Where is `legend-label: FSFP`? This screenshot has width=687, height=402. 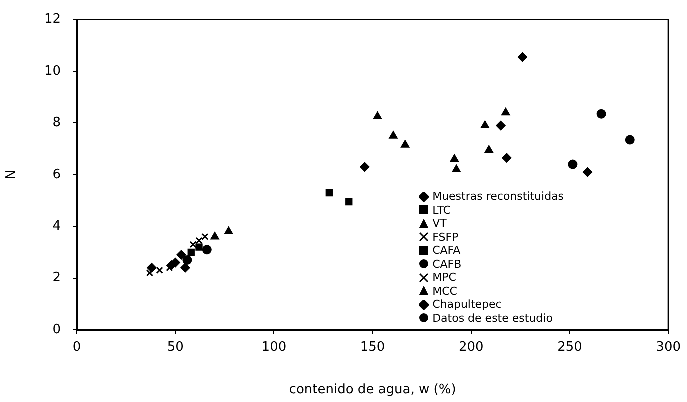
legend-label: FSFP is located at coordinates (445, 237).